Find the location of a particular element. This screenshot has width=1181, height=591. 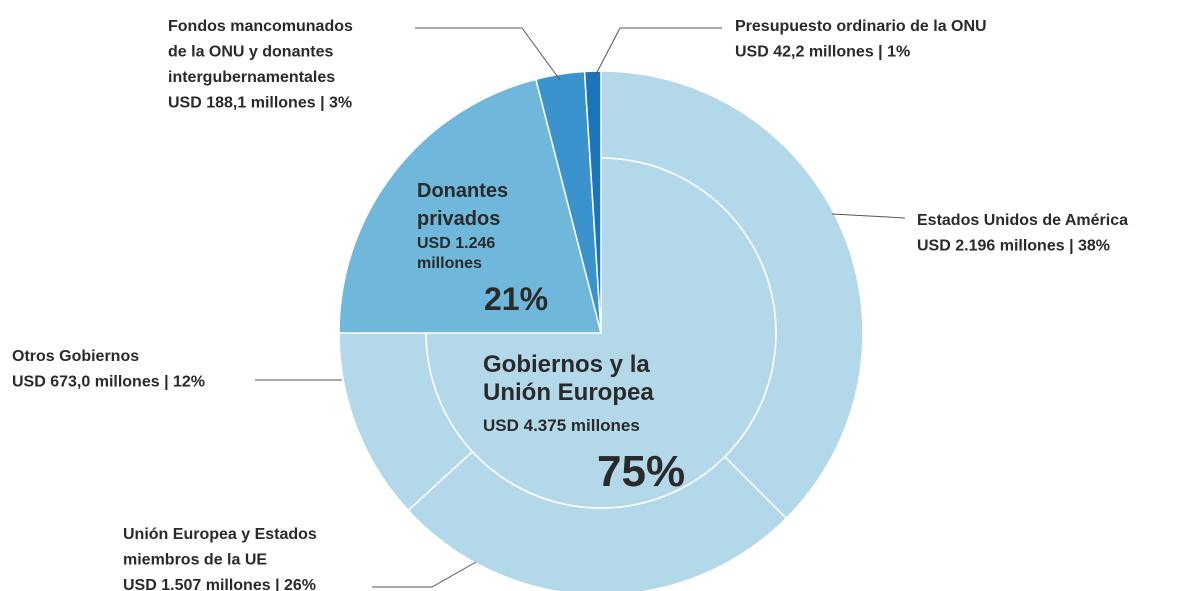

label-amount: USD 188,1 millones | 3% is located at coordinates (260, 103).